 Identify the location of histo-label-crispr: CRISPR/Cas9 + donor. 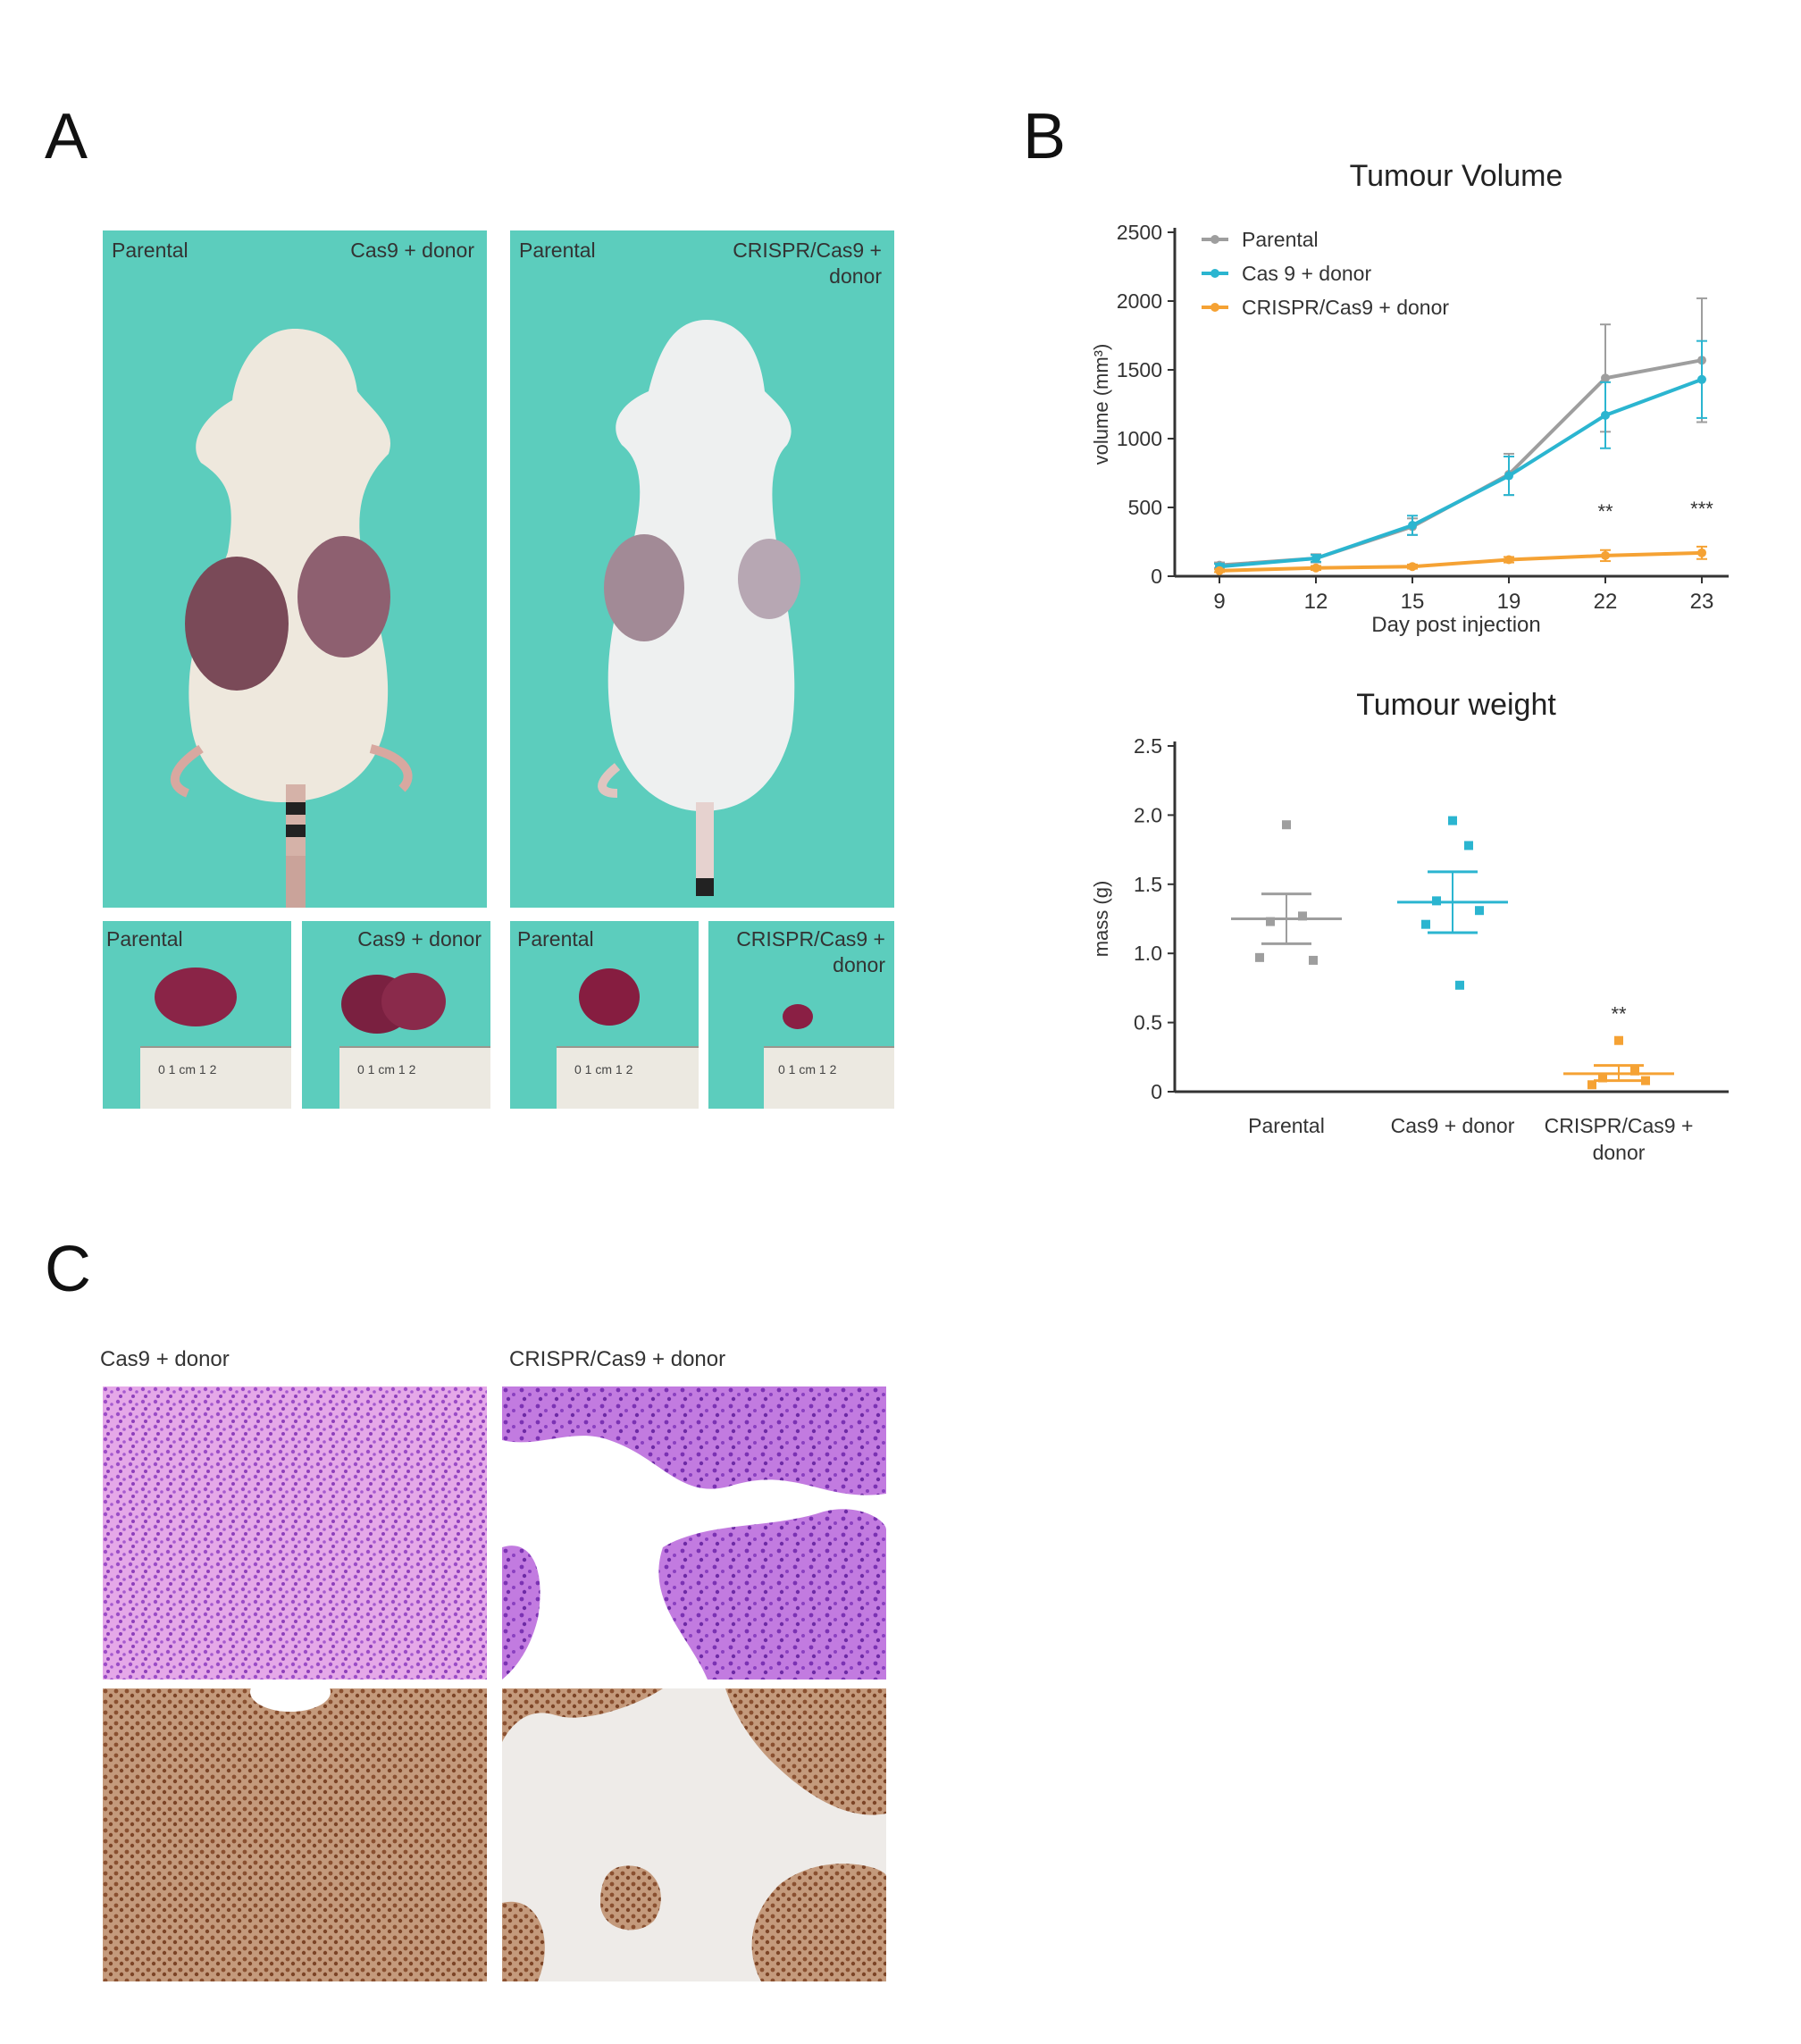
(617, 1359).